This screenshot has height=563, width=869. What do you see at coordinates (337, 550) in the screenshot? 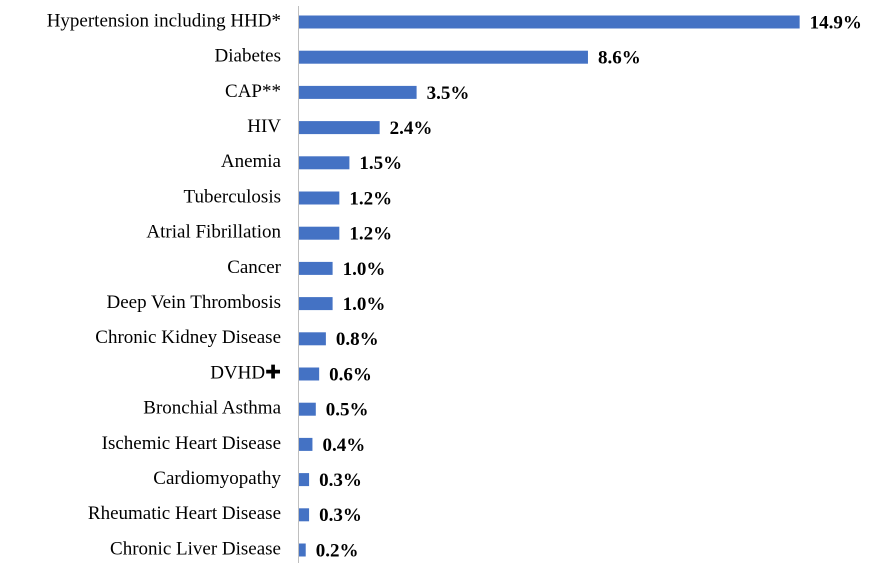
I see `value-label: 0.2%` at bounding box center [337, 550].